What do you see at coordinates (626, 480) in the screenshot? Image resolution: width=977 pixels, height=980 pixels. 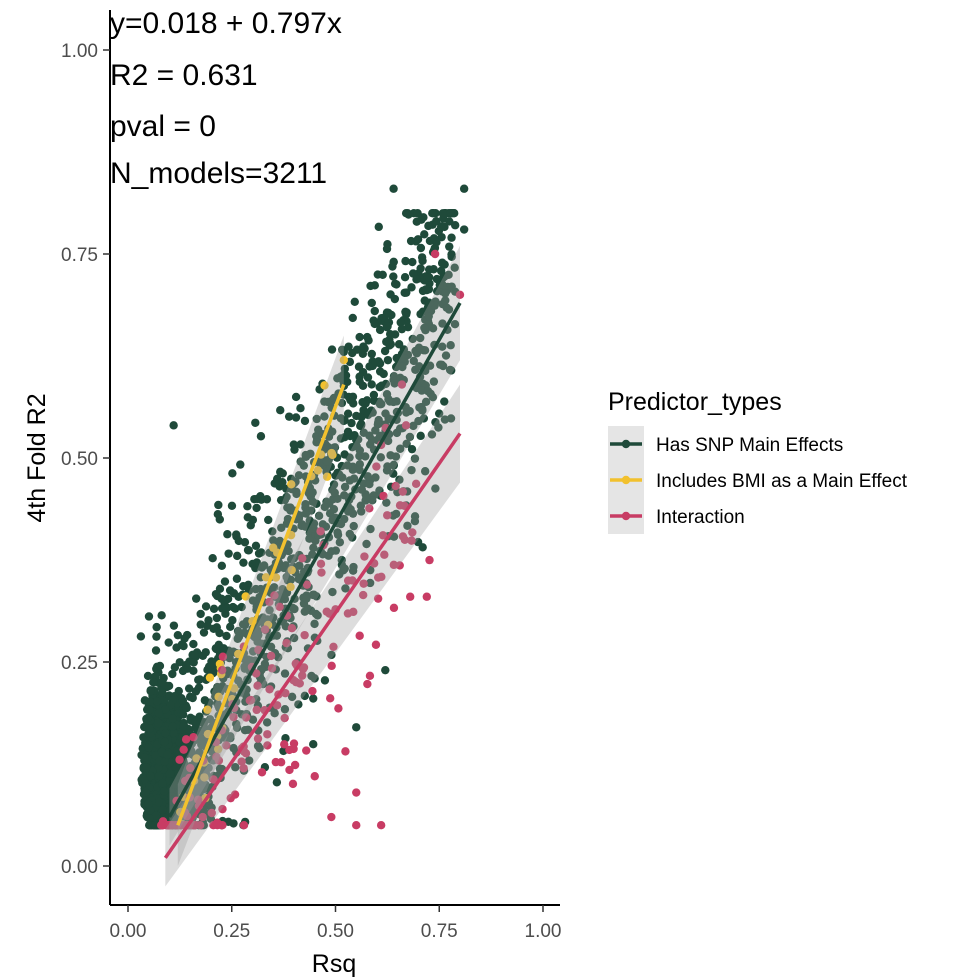 I see `legend-key-dot` at bounding box center [626, 480].